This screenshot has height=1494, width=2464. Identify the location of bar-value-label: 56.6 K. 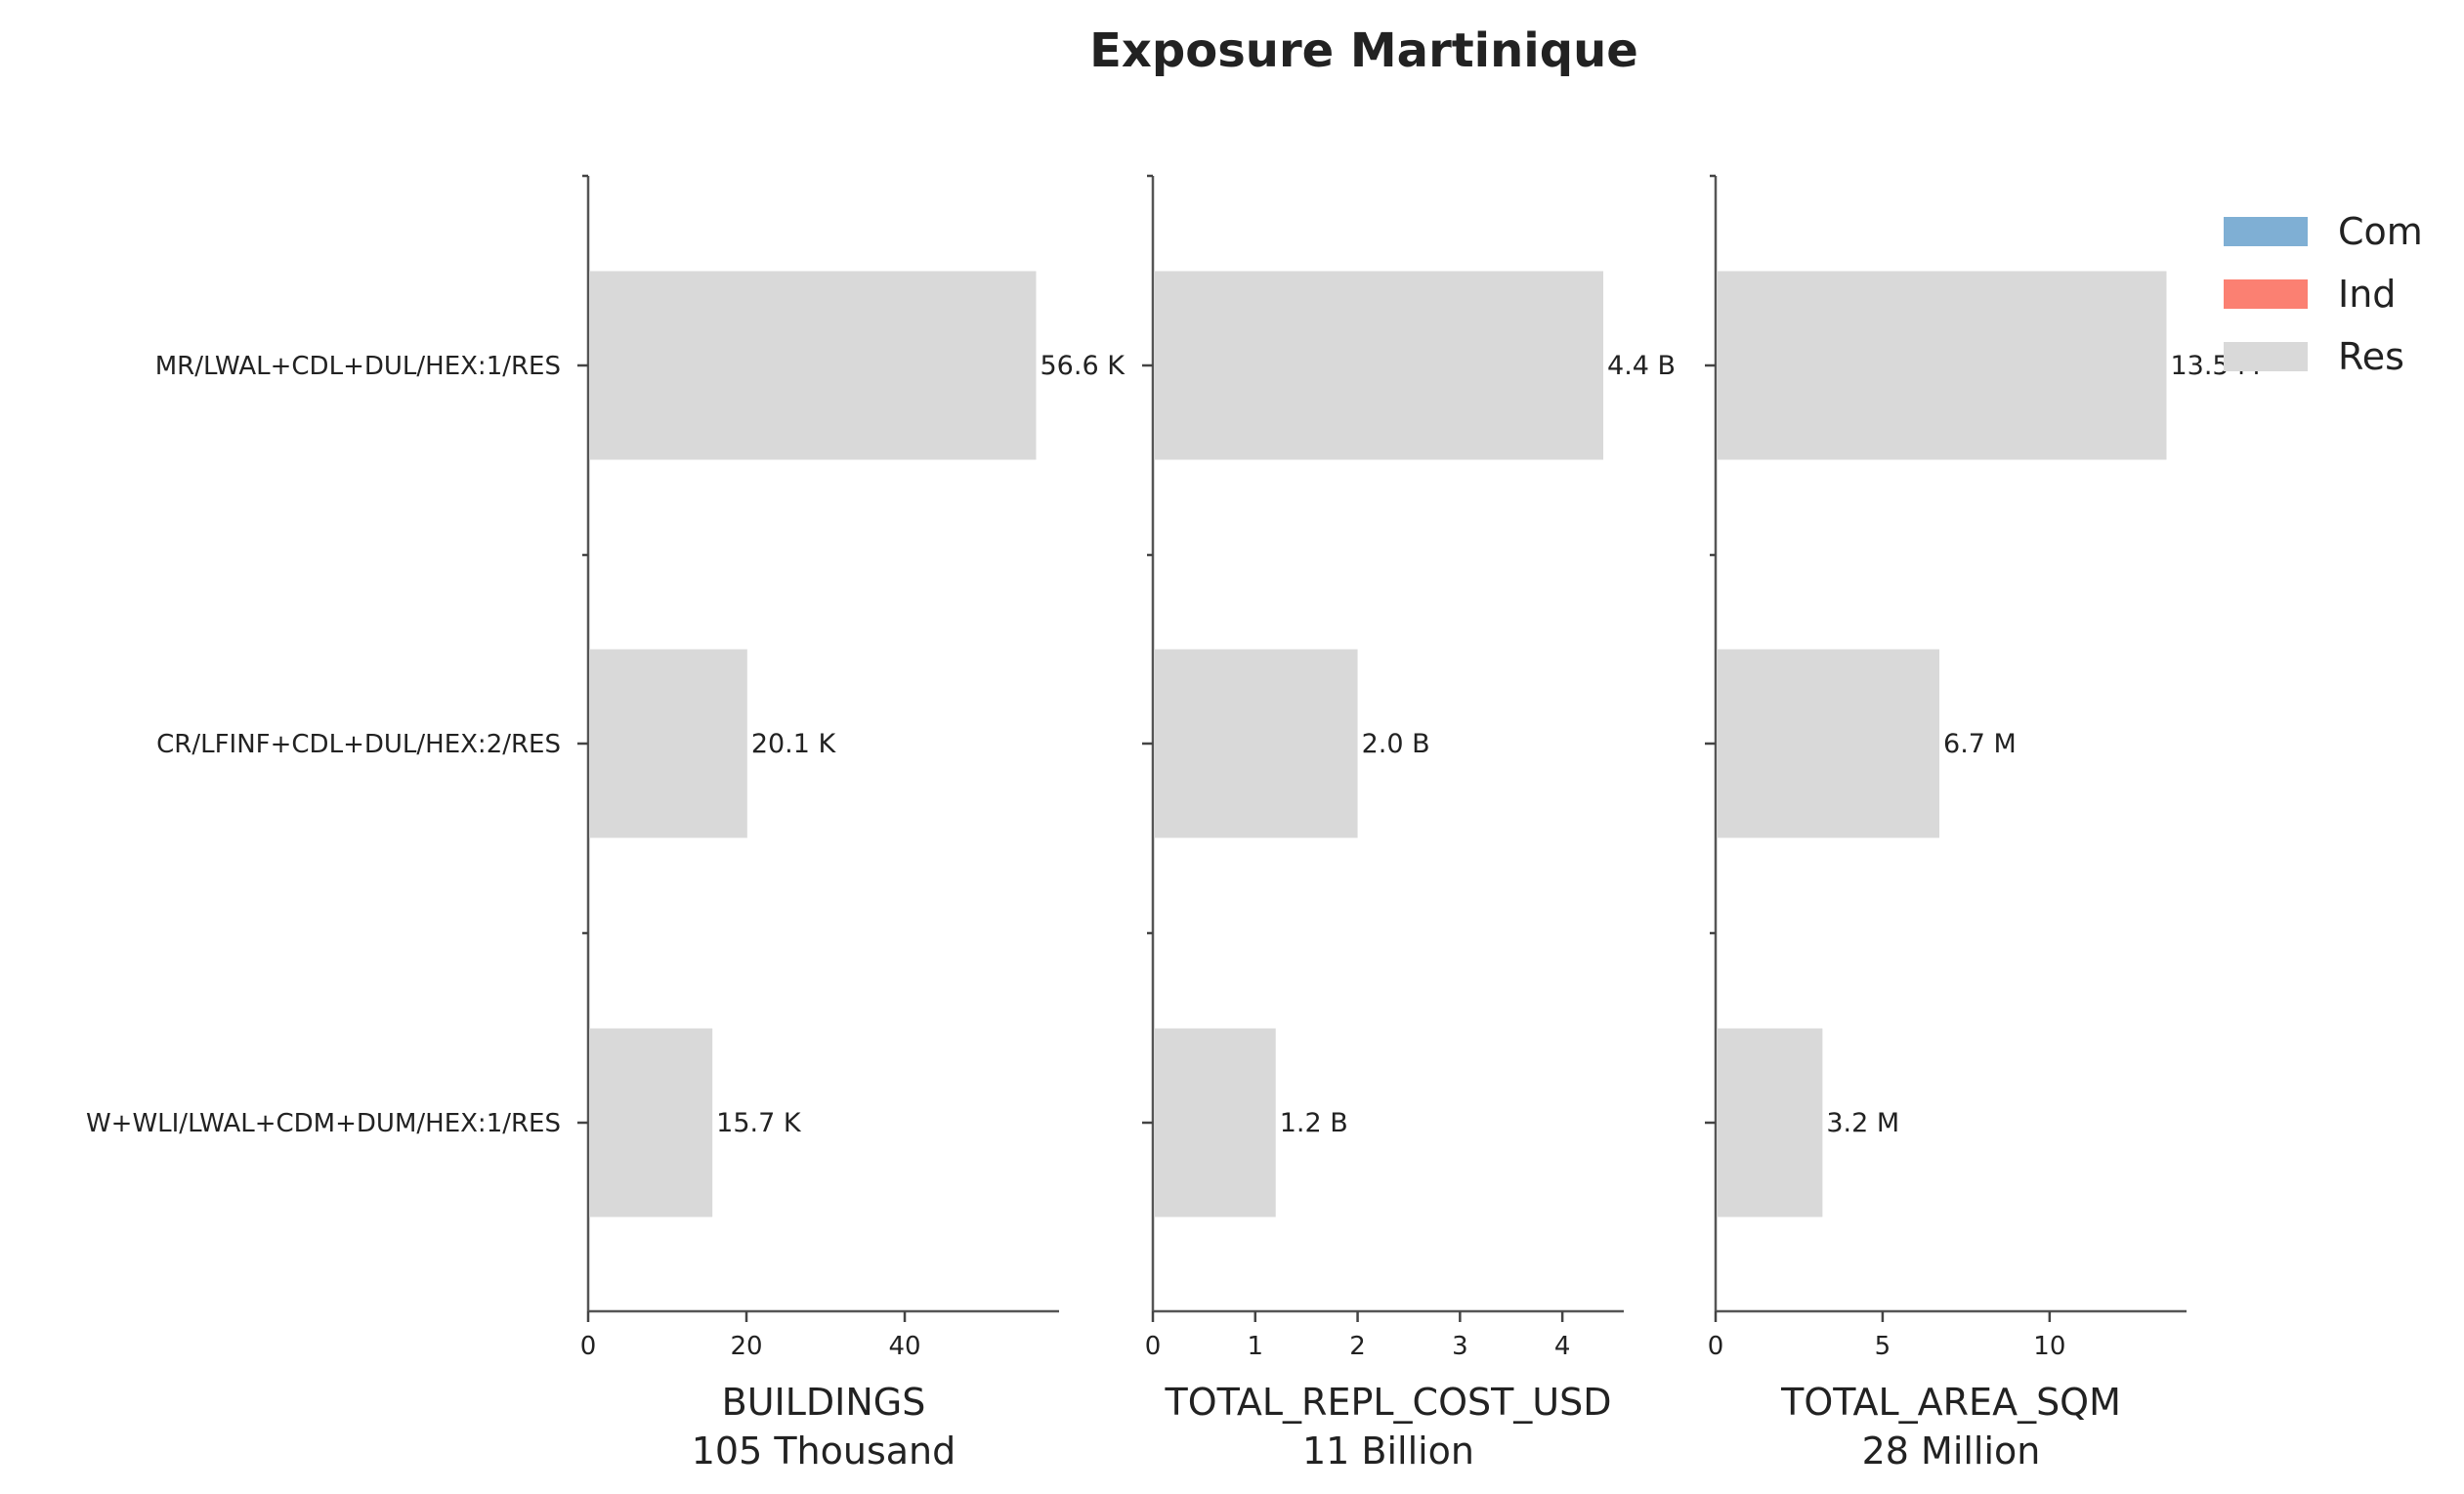
(1084, 366).